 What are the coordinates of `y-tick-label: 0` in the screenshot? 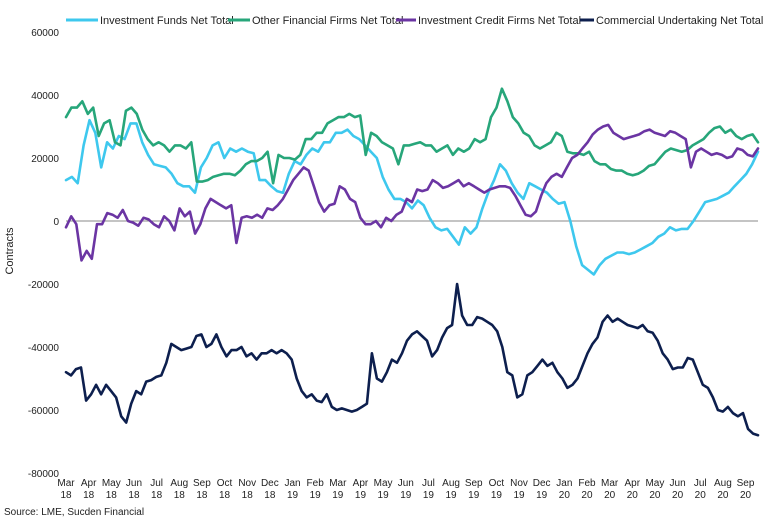 It's located at (56, 222).